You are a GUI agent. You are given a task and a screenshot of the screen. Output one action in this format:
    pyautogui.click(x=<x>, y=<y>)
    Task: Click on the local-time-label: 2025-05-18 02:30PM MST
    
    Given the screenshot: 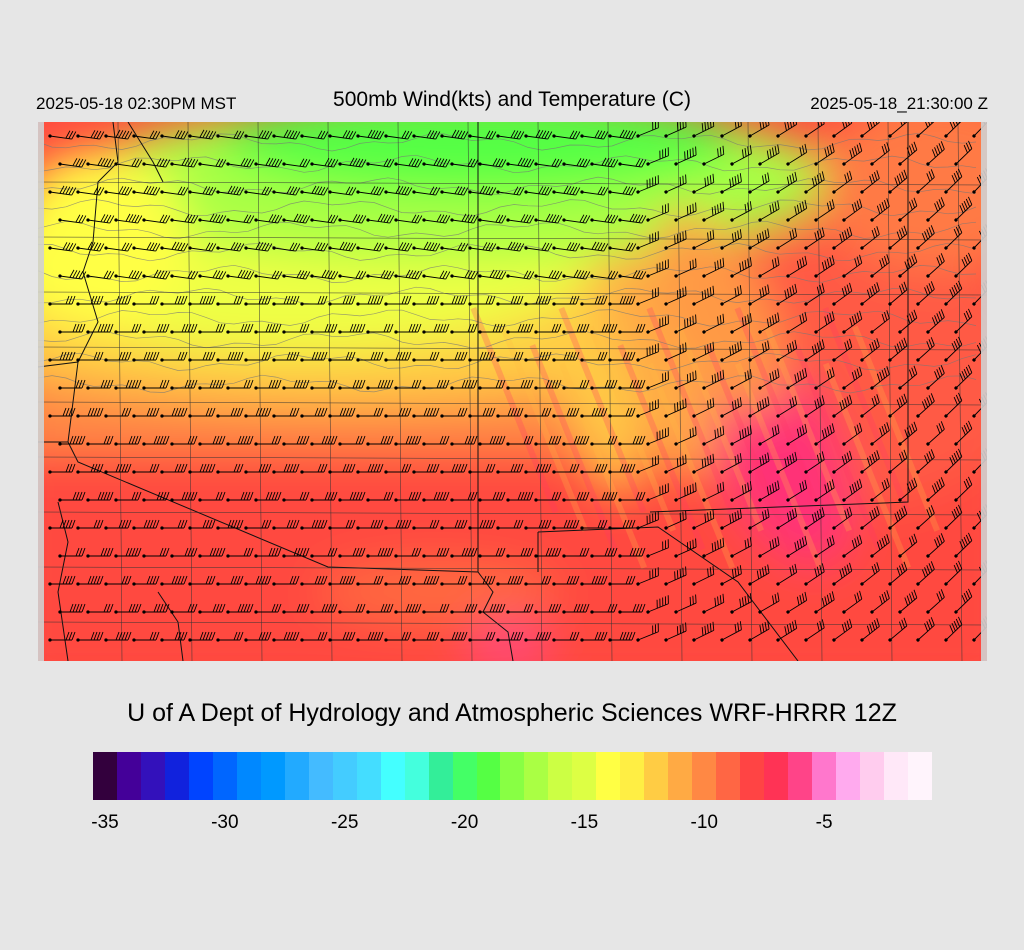 What is the action you would take?
    pyautogui.click(x=136, y=103)
    